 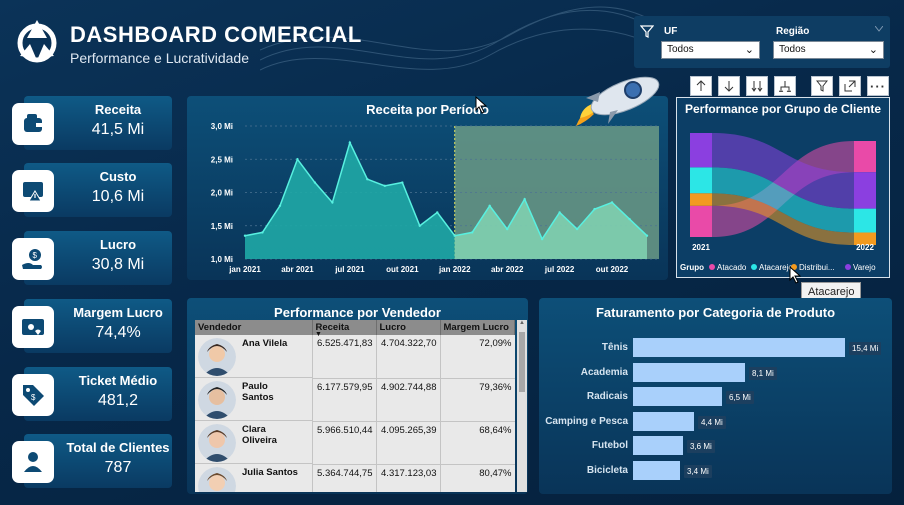 What do you see at coordinates (254, 327) in the screenshot?
I see `col-vendedor: Vendedor` at bounding box center [254, 327].